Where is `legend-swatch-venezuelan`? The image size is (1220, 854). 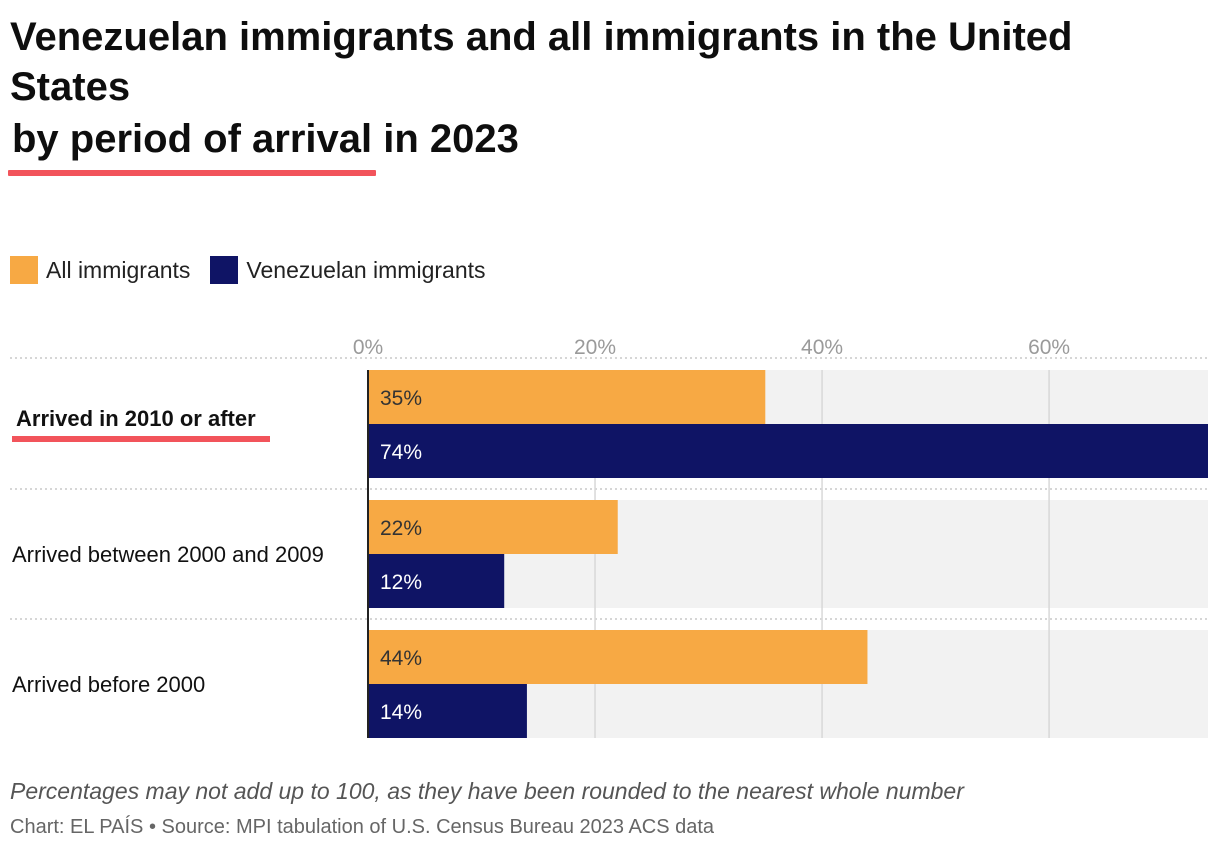
legend-swatch-venezuelan is located at coordinates (224, 270).